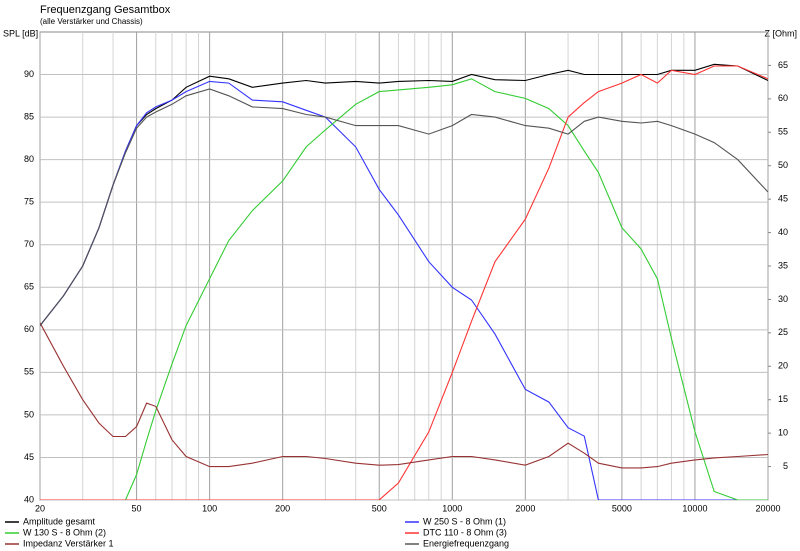 This screenshot has width=800, height=551. What do you see at coordinates (783, 165) in the screenshot?
I see `y2-tick-label: 50` at bounding box center [783, 165].